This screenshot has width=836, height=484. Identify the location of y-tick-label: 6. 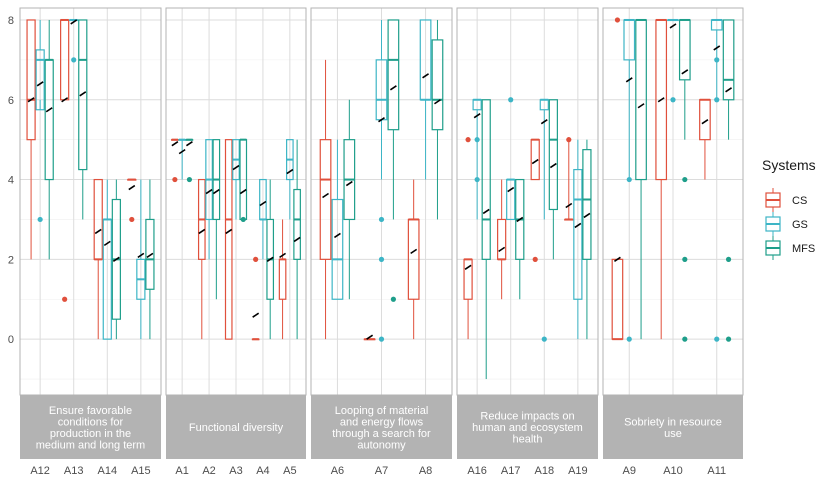
(11, 101).